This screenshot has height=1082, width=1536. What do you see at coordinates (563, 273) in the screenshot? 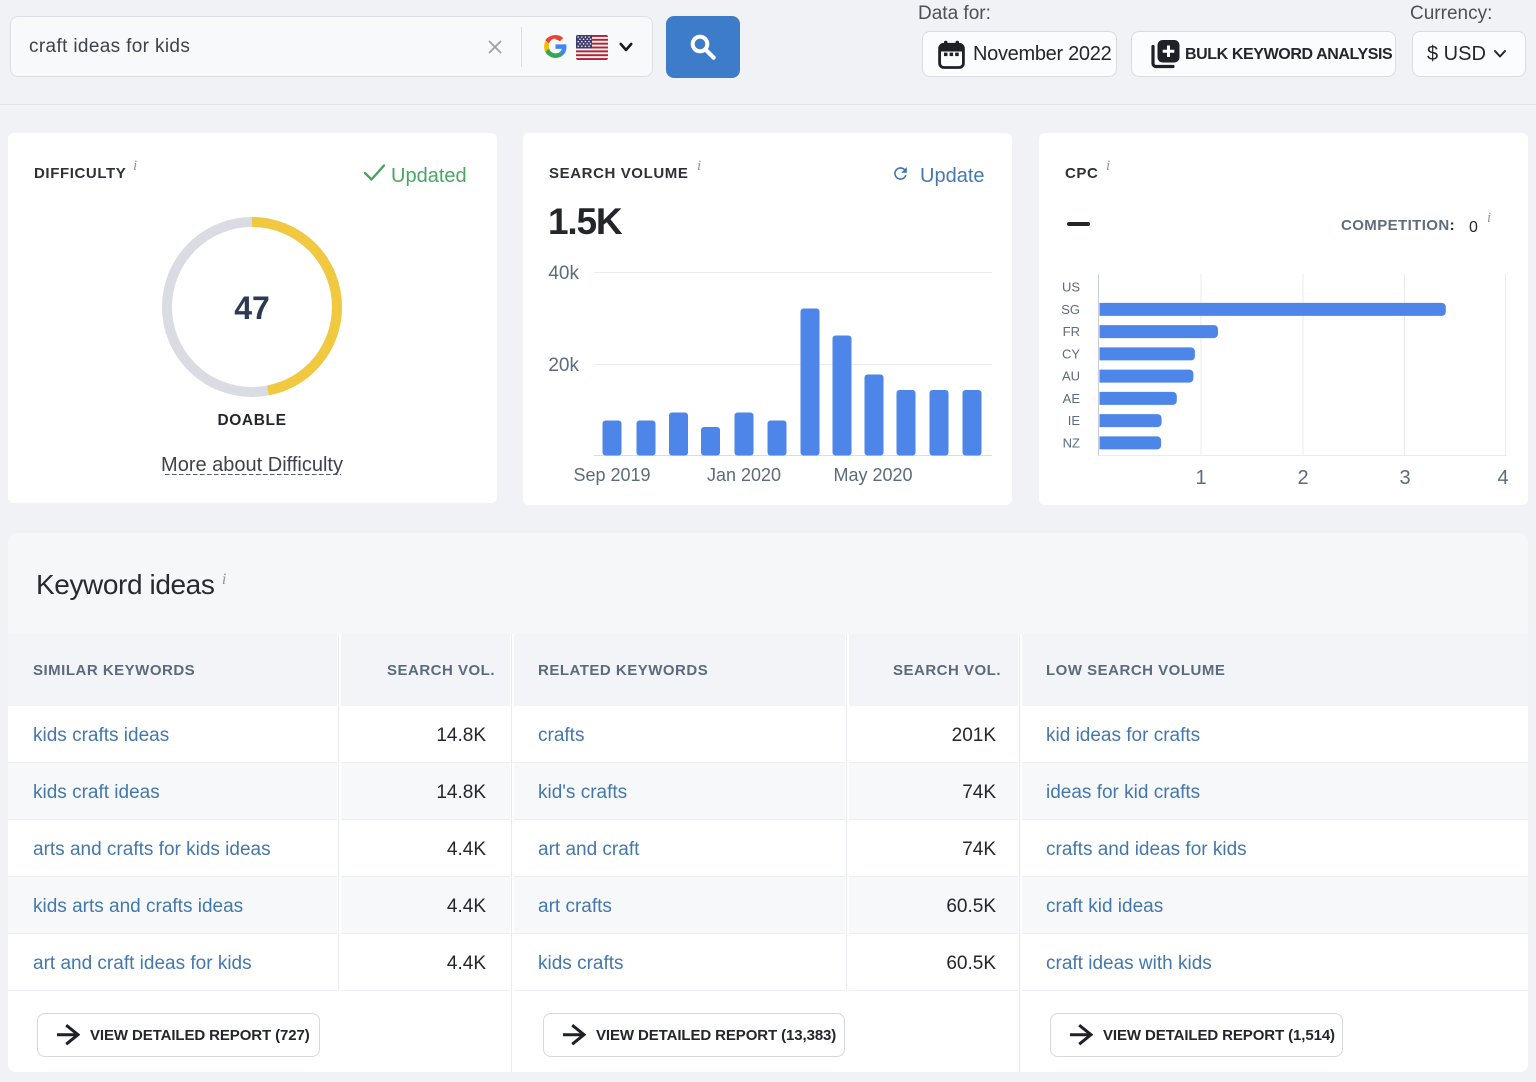
I see `svg-text: 40k` at bounding box center [563, 273].